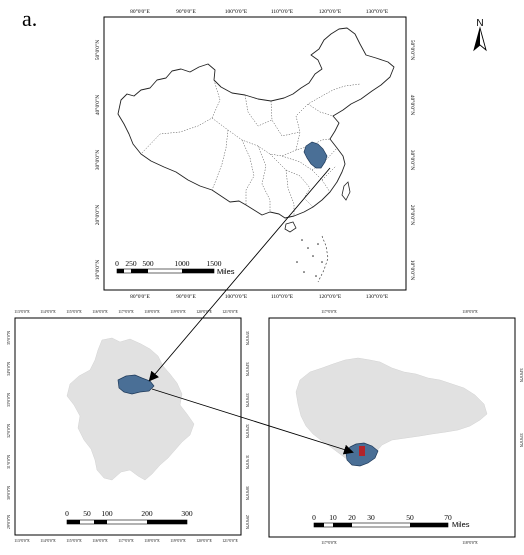  Describe the element at coordinates (352, 517) in the screenshot. I see `scale-label: 20` at that location.